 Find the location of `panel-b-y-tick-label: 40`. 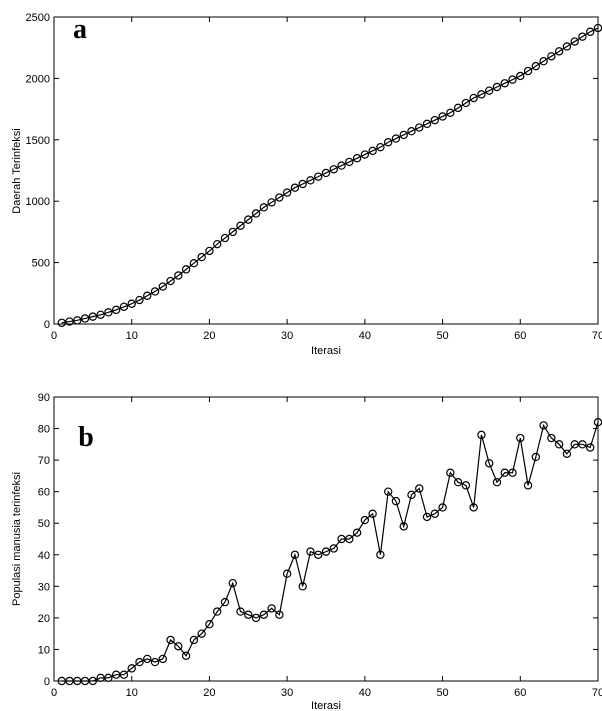

panel-b-y-tick-label: 40 is located at coordinates (44, 556).